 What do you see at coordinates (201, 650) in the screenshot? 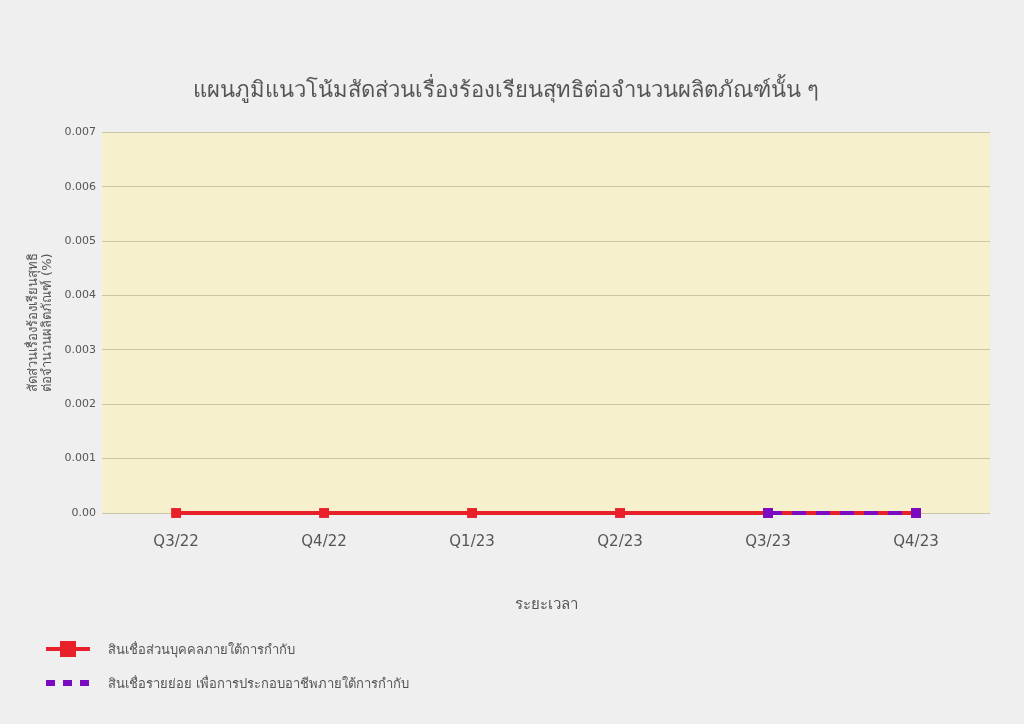
I see `legend-label: สินเชื่อส่วนบุคคลภายใต้การกำกับ` at bounding box center [201, 650].